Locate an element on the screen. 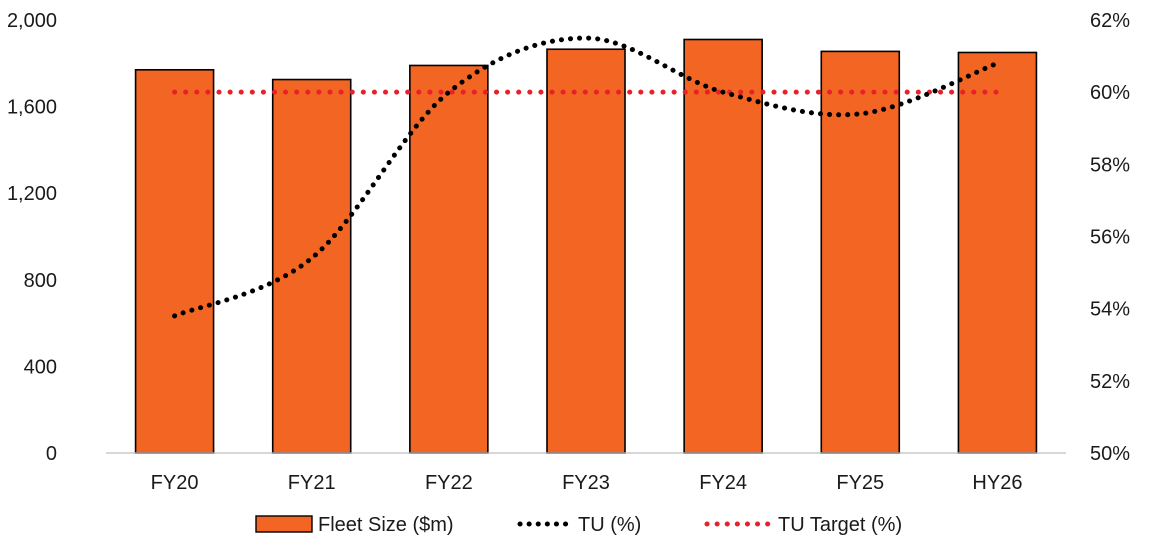 The image size is (1156, 546). right-axis: 50% 52% 54% 56% 58% 60% 62% is located at coordinates (1110, 237).